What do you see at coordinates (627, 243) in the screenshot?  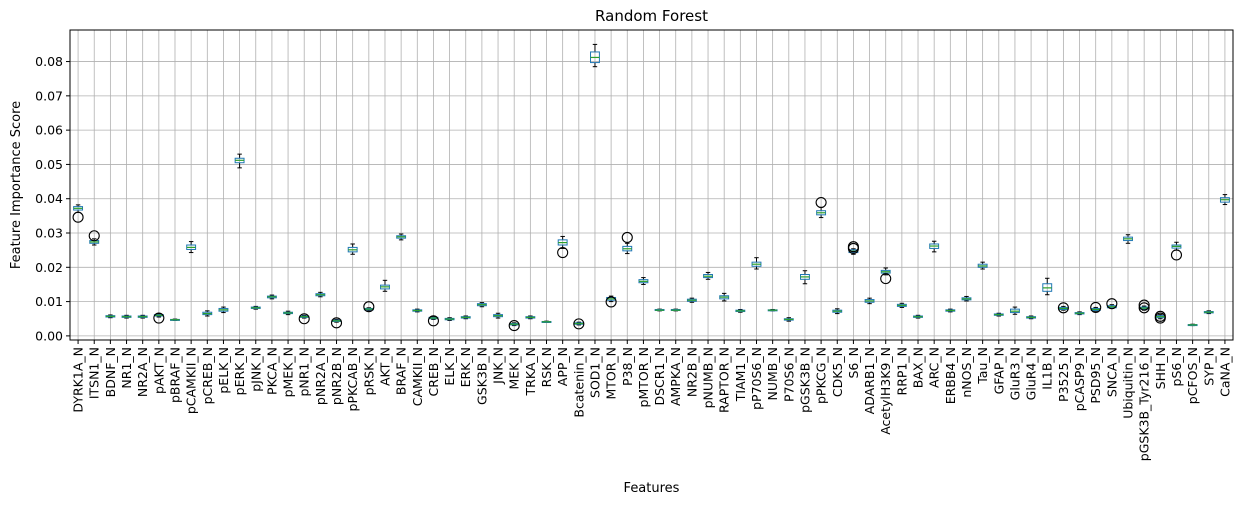 I see `box-P38_N` at bounding box center [627, 243].